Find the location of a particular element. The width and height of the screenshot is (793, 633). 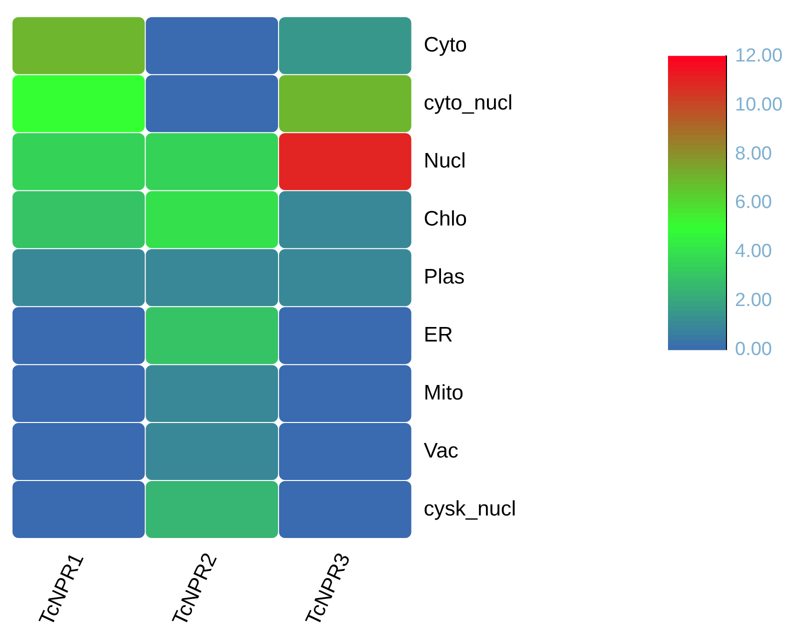

y-tick-label: Chlo is located at coordinates (445, 218).